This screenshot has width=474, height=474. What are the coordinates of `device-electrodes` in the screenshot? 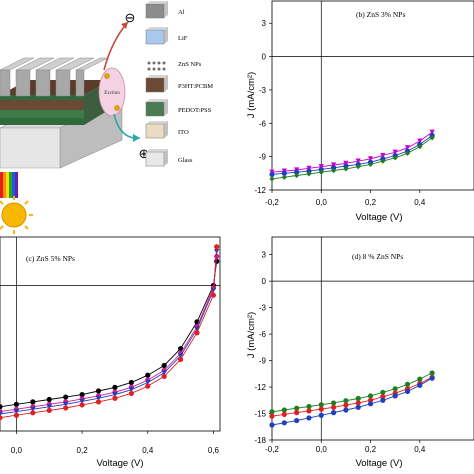 It's located at (54, 77).